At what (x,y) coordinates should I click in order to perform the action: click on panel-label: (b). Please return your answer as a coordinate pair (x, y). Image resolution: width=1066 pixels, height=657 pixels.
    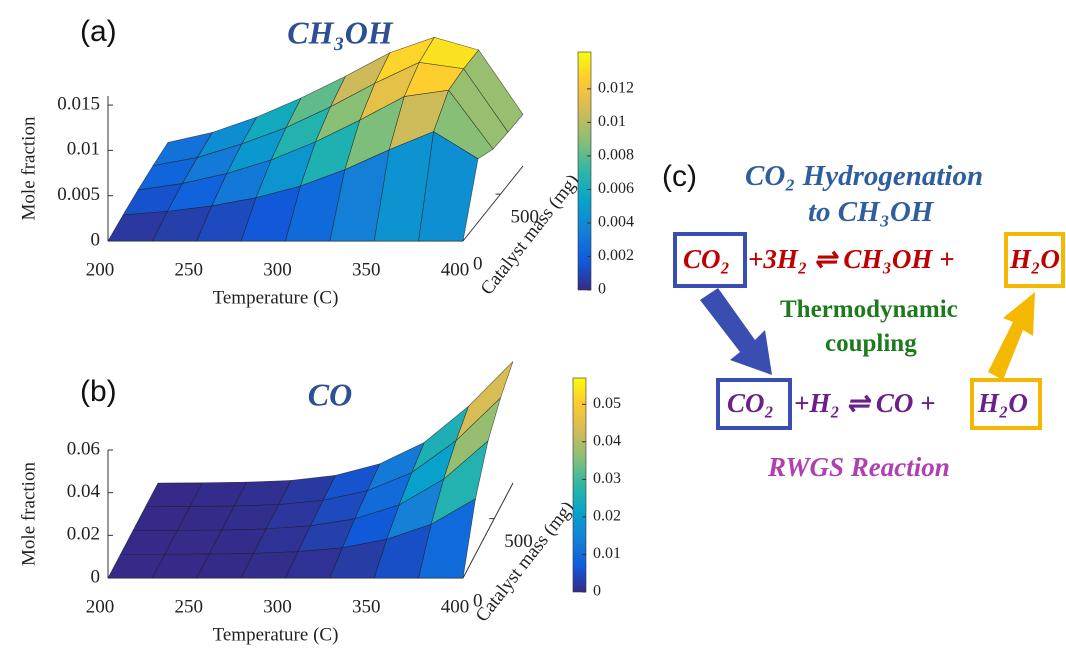
    Looking at the image, I should click on (98, 391).